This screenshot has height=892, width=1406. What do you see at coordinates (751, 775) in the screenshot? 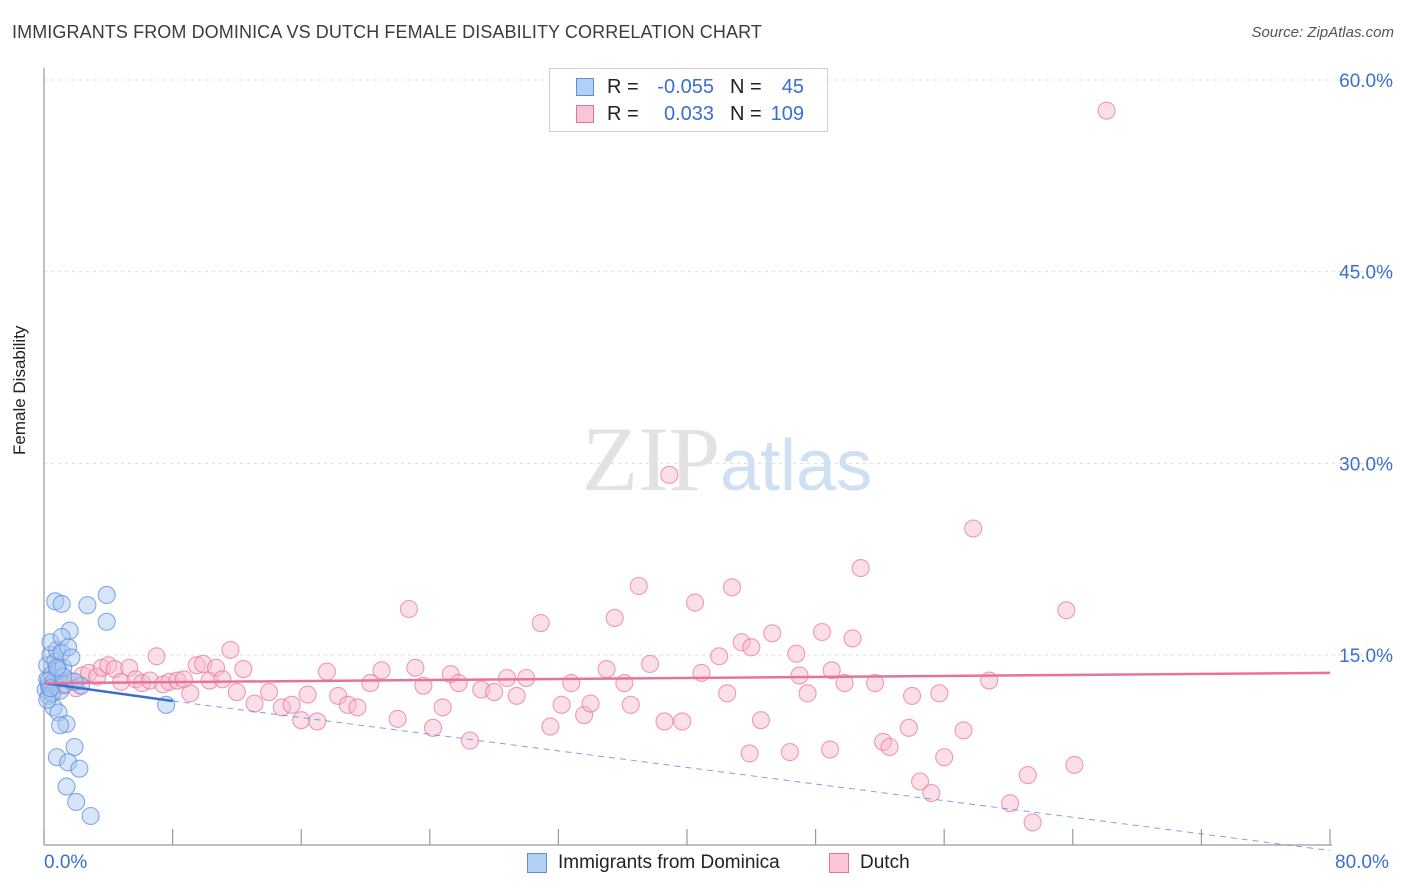
I see `dominica-trend-extension` at bounding box center [751, 775].